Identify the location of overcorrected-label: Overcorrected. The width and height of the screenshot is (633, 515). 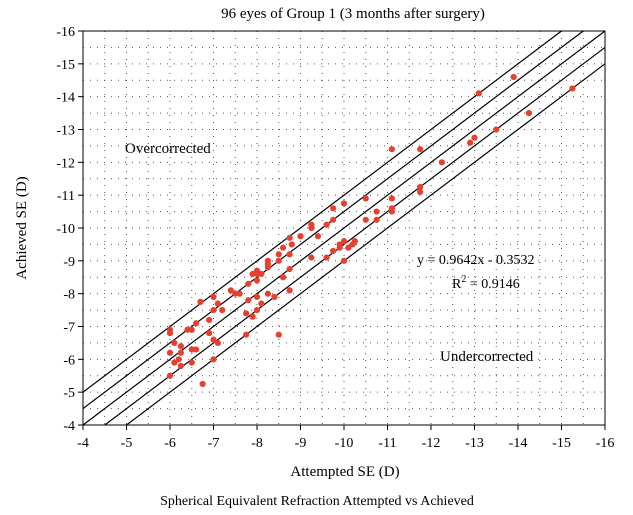
(168, 149).